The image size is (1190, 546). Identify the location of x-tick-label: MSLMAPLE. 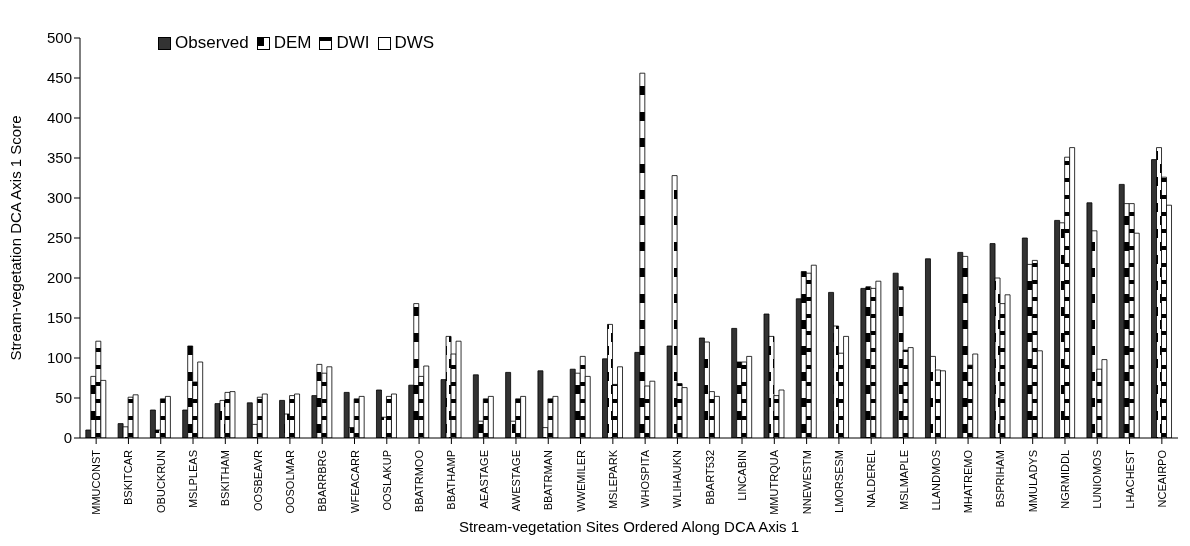
(903, 480).